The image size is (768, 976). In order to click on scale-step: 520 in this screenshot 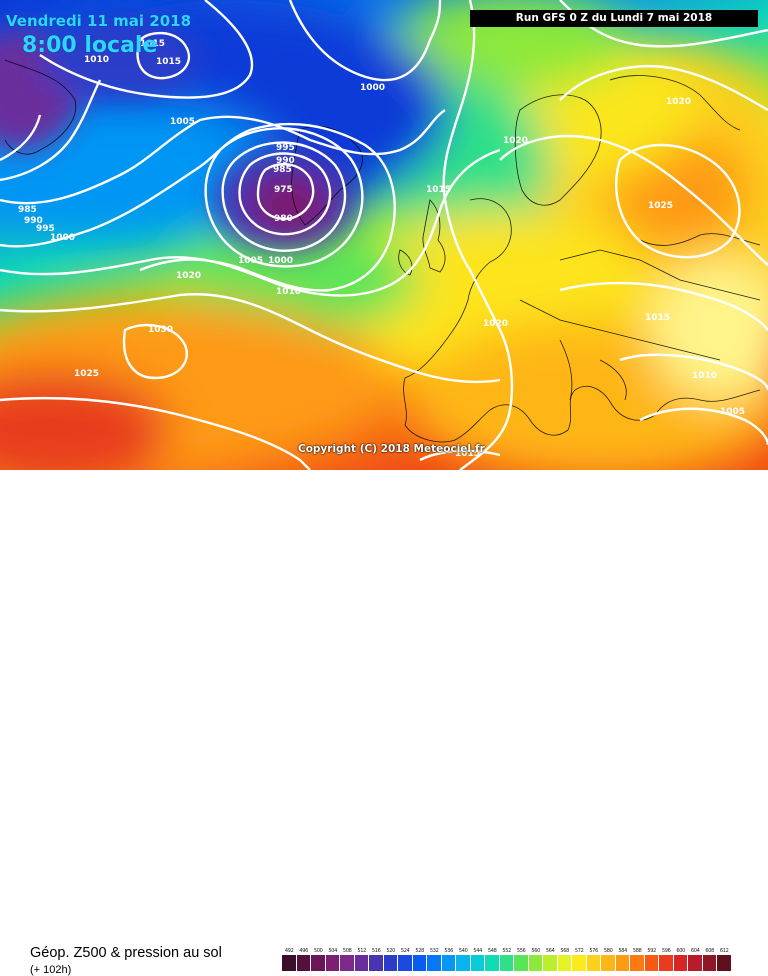, I will do `click(390, 959)`.